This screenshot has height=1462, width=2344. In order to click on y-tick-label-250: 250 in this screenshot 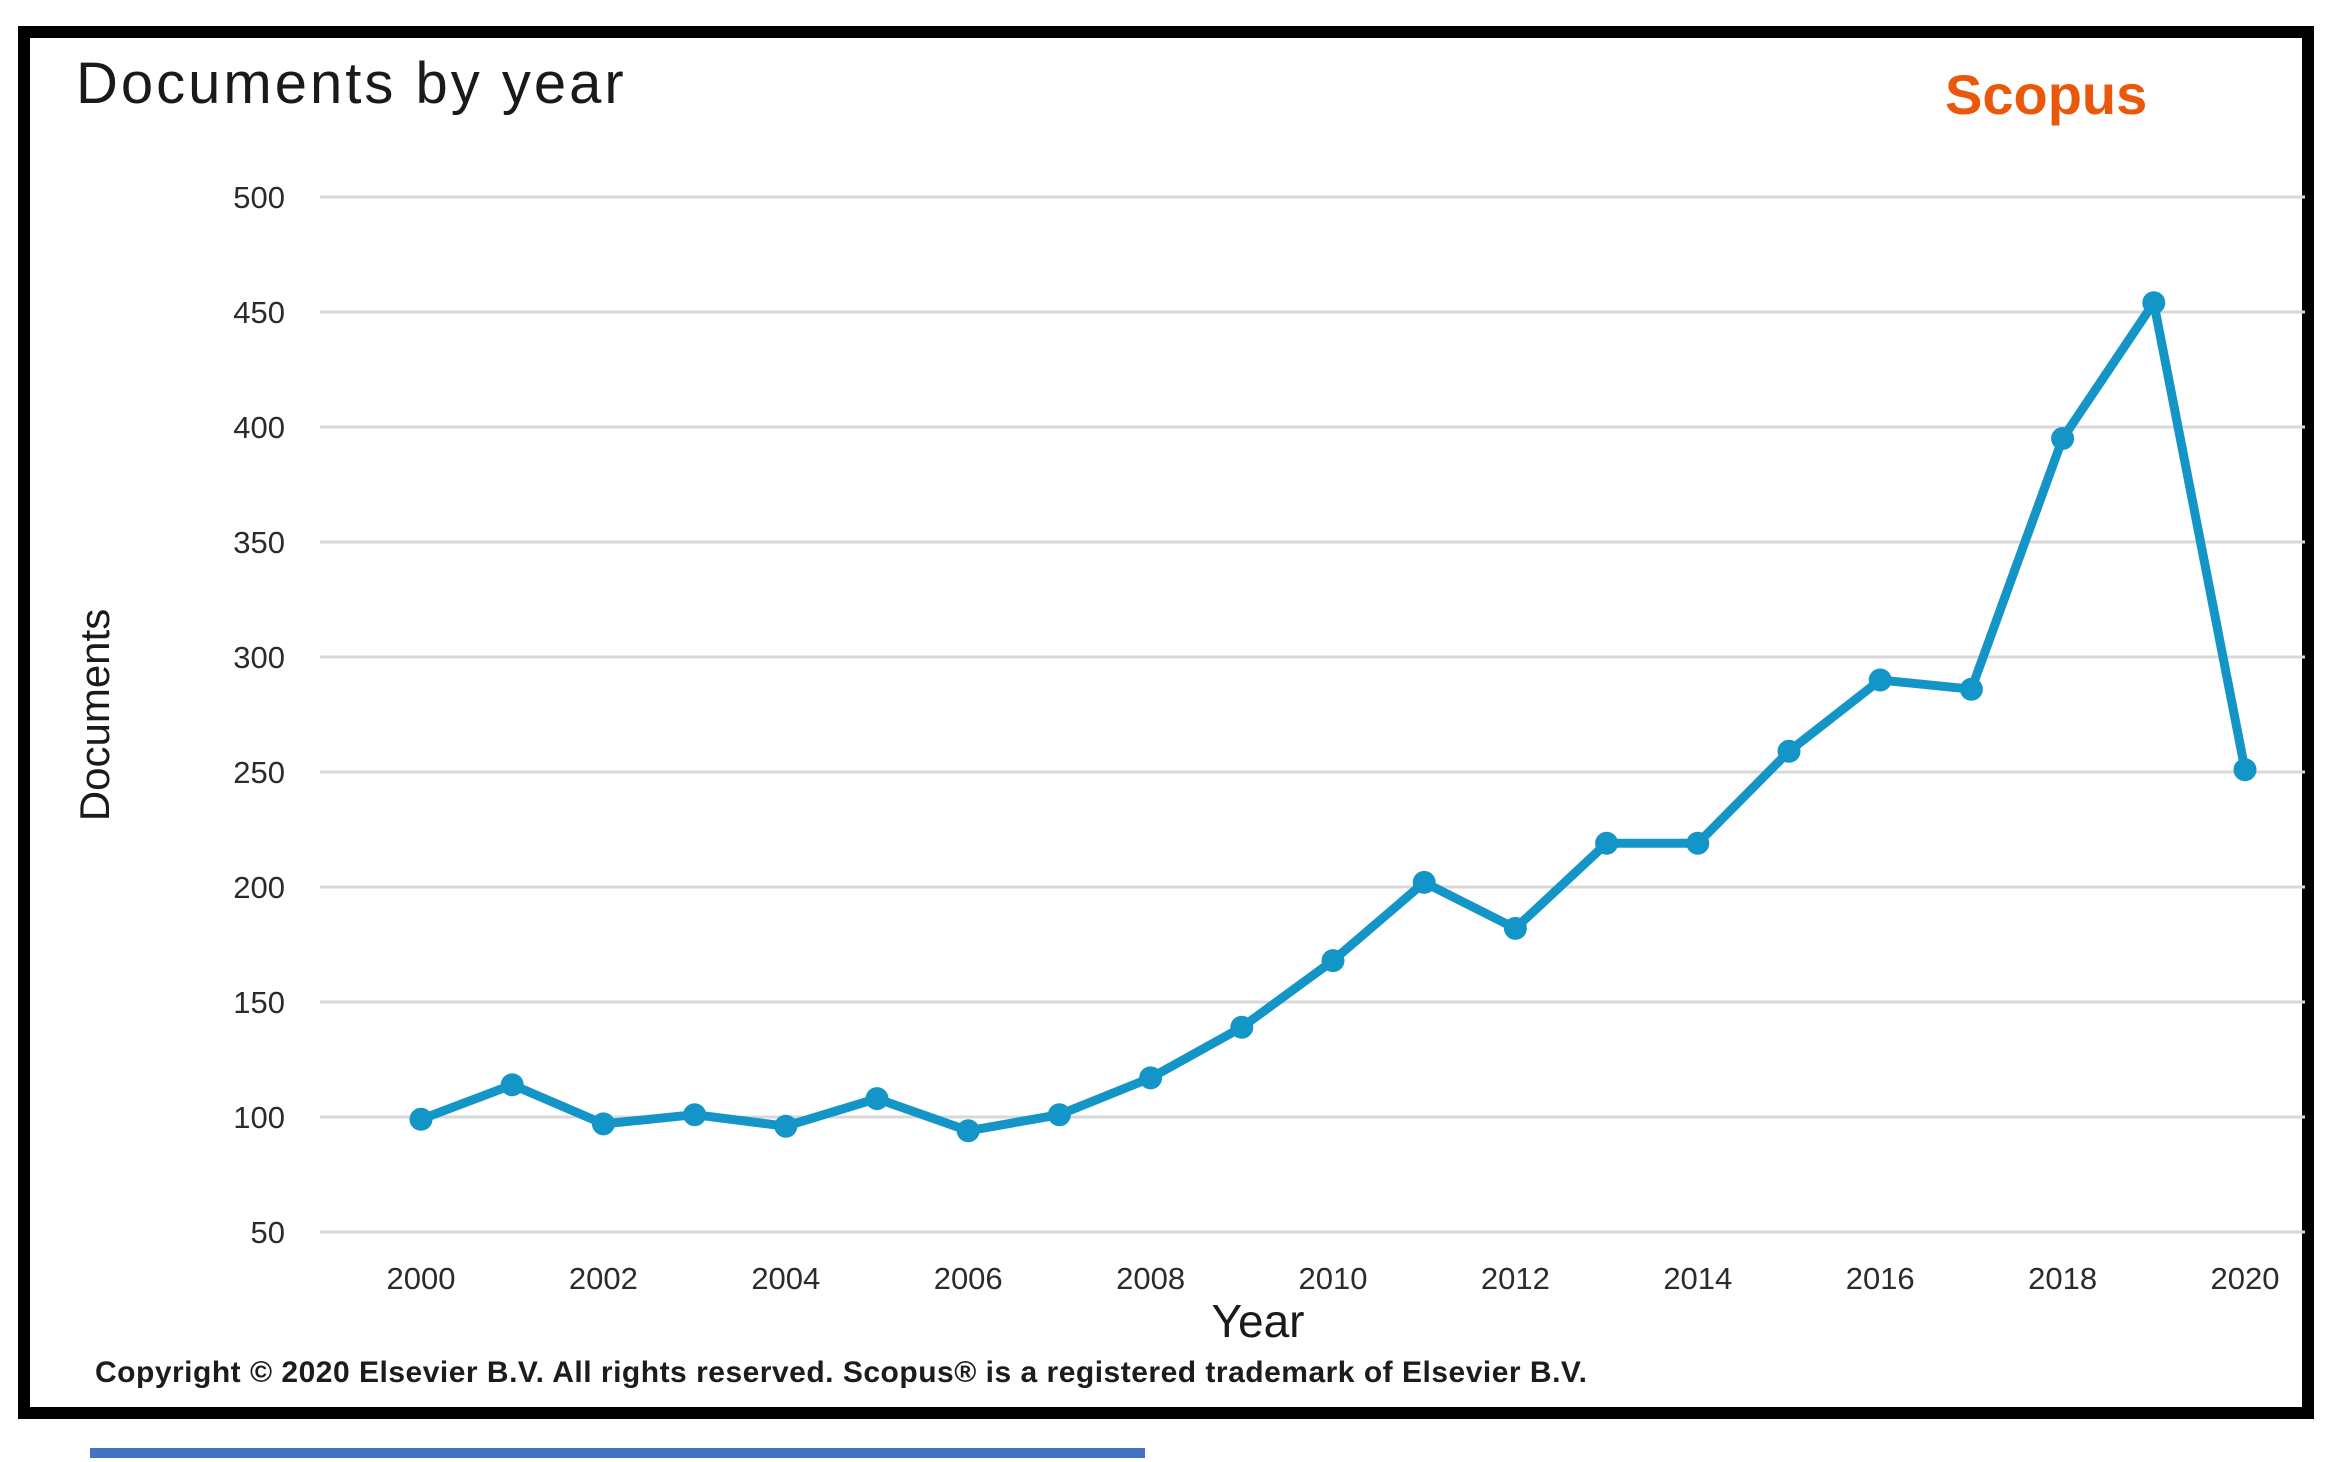, I will do `click(259, 772)`.